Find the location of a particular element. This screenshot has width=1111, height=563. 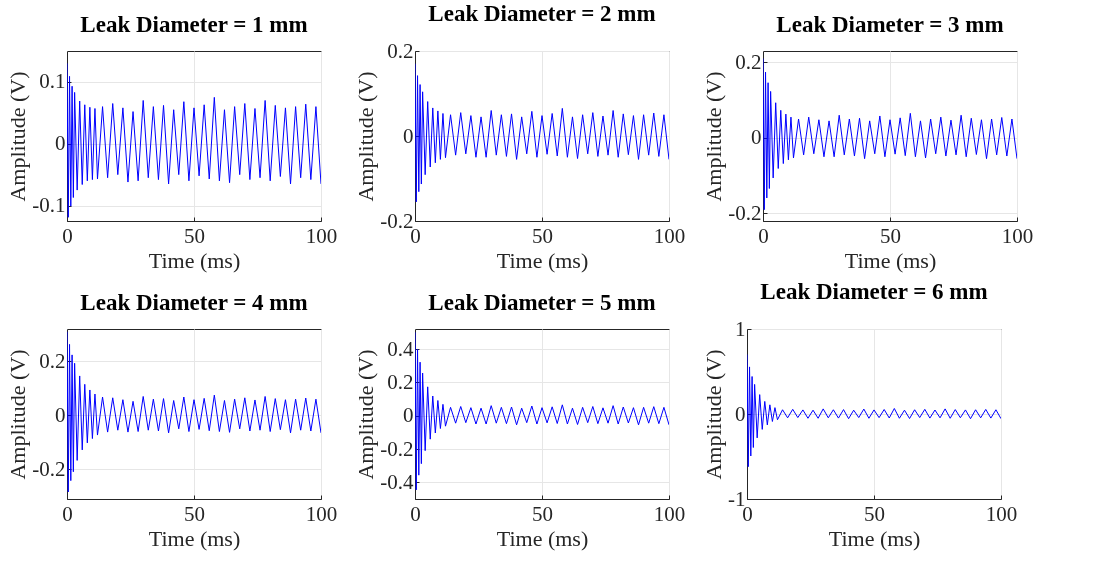

y-tick-label: 0.1 is located at coordinates (52, 81).